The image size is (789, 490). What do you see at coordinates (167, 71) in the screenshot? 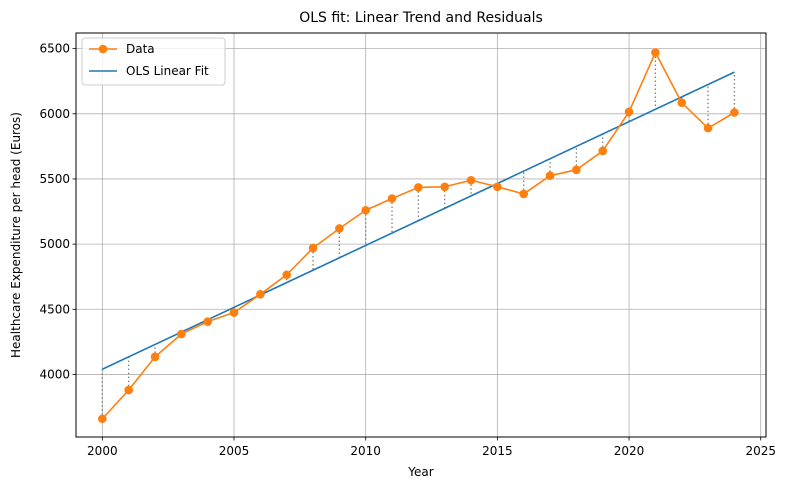
I see `legend-fit-label: OLS Linear Fit` at bounding box center [167, 71].